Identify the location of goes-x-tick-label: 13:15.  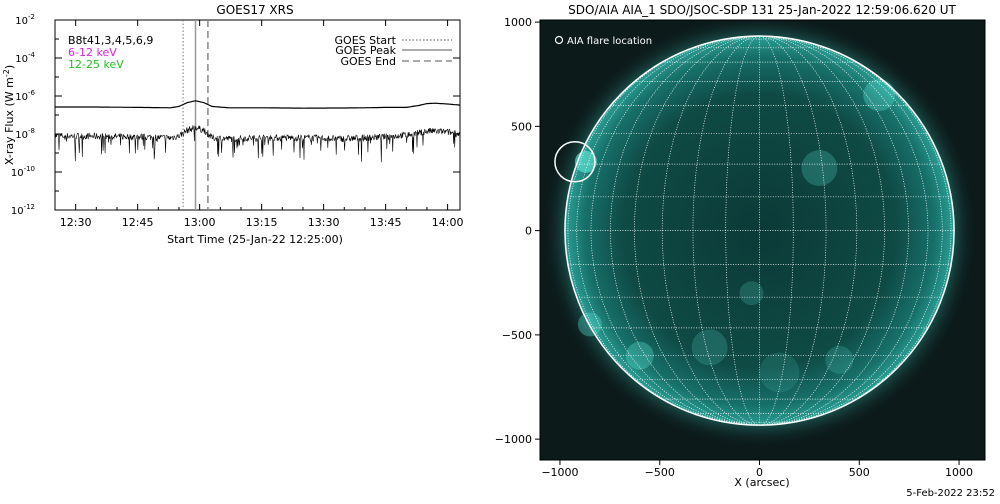
(262, 222).